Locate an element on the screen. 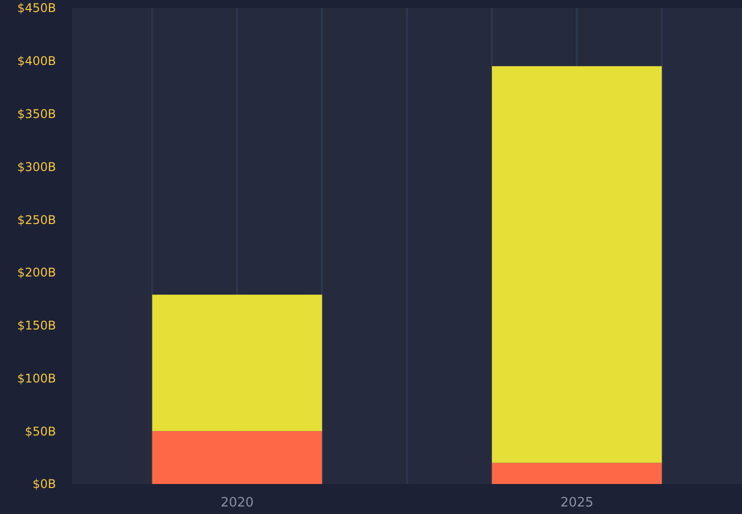  x-tick-label: 2020 is located at coordinates (237, 503).